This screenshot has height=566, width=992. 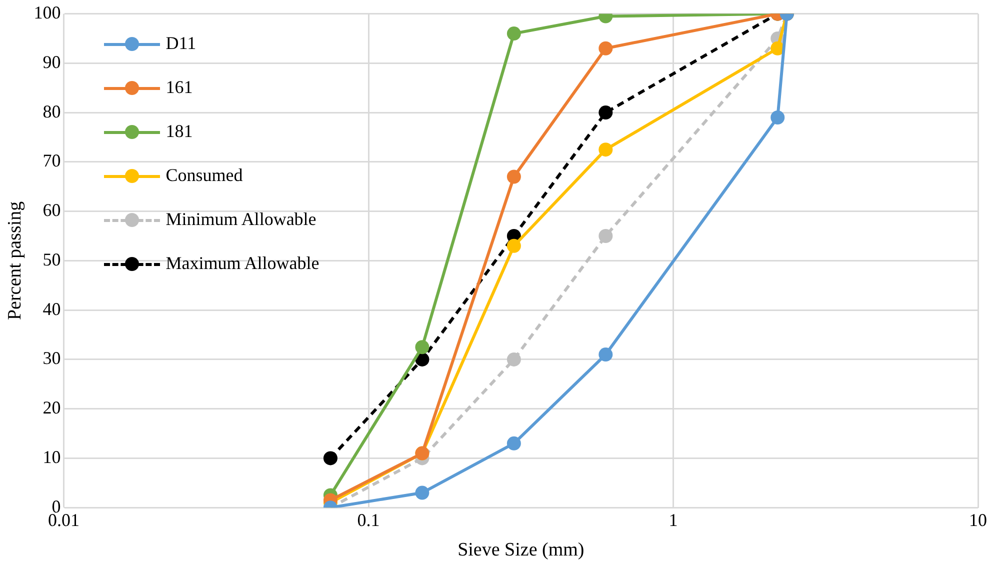 What do you see at coordinates (368, 520) in the screenshot?
I see `x-tick-label: 0.1` at bounding box center [368, 520].